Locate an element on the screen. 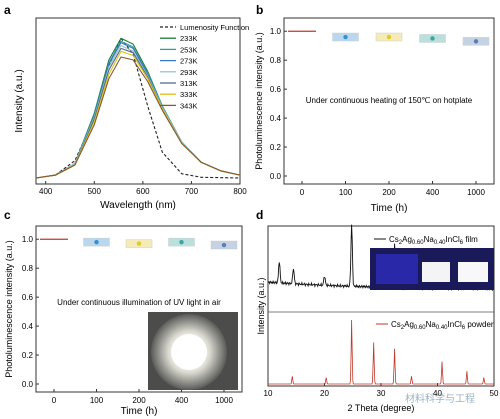 The width and height of the screenshot is (500, 419). panel-c-xtick-label: 200 is located at coordinates (139, 400).